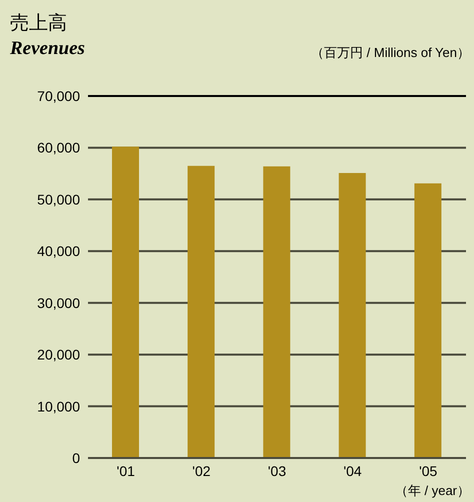  What do you see at coordinates (58, 354) in the screenshot?
I see `y-tick-label: 20,000` at bounding box center [58, 354].